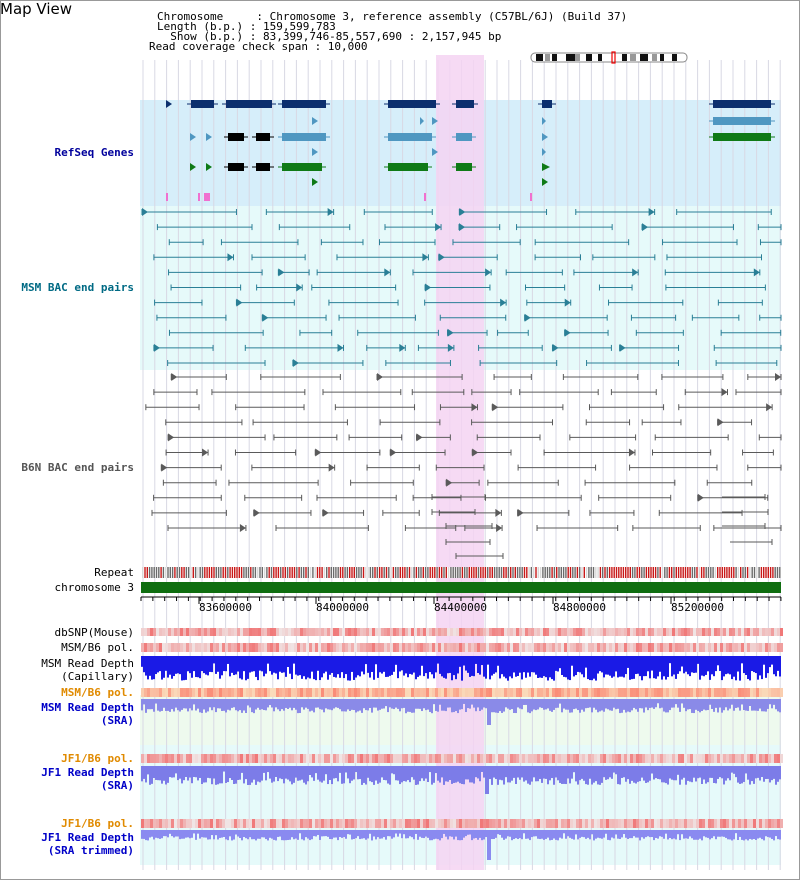 The width and height of the screenshot is (800, 880). What do you see at coordinates (87, 837) in the screenshot?
I see `track-label-jf1-trimmed: JF1 Read Depth` at bounding box center [87, 837].